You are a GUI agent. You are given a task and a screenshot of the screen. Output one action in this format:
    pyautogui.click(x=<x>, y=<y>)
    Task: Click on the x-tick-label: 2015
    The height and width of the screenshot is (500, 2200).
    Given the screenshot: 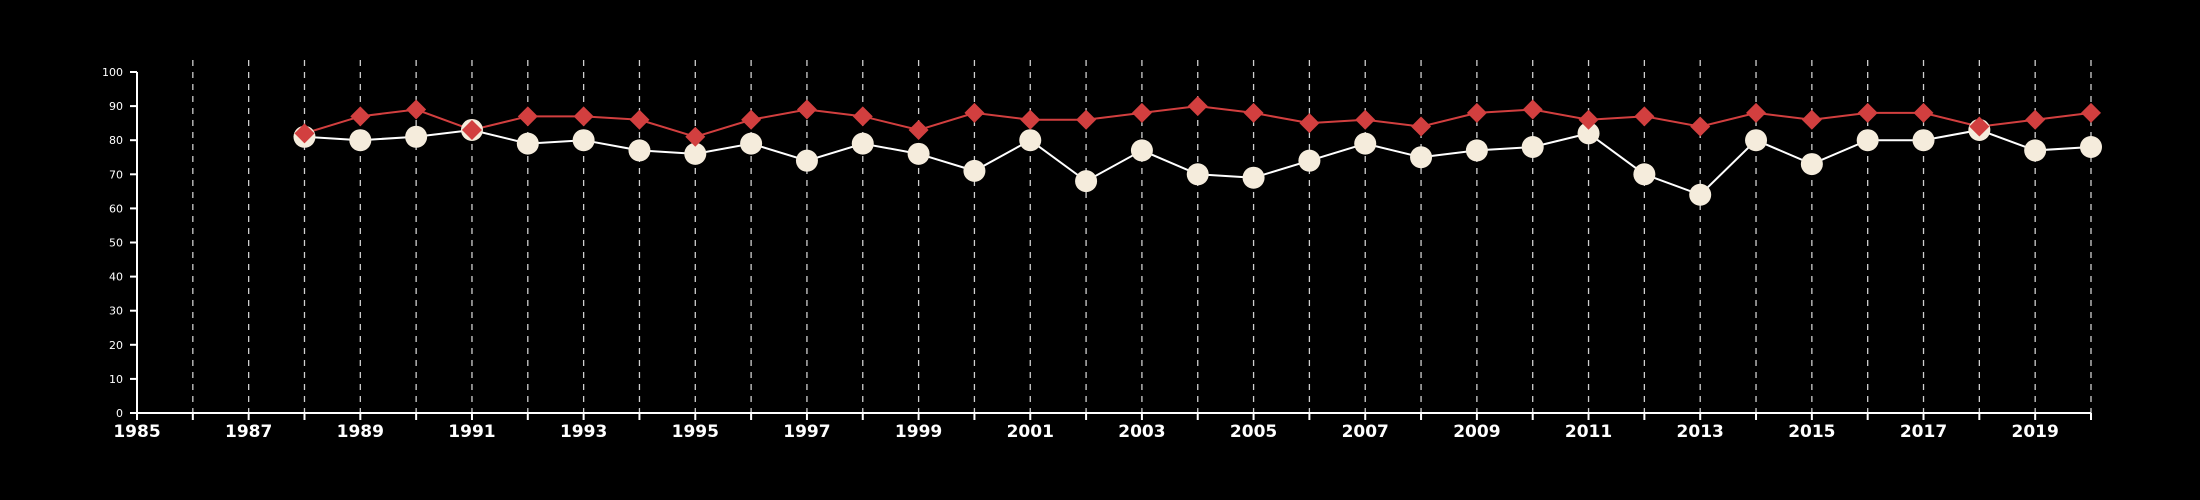 What is the action you would take?
    pyautogui.click(x=1811, y=432)
    